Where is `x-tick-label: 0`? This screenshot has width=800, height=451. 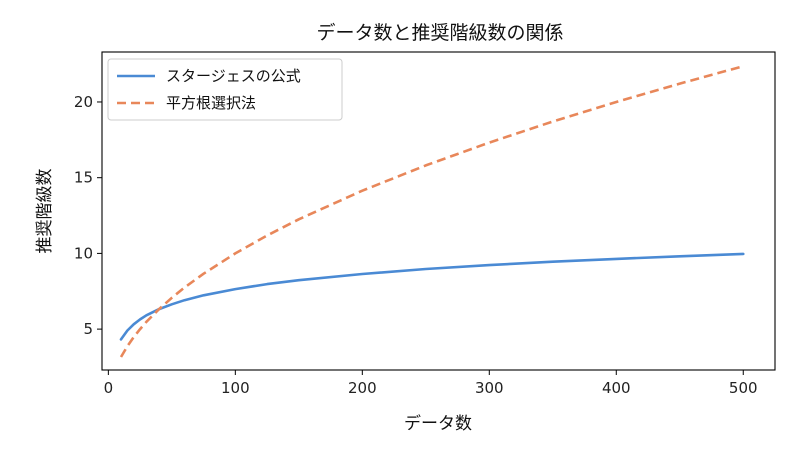 x-tick-label: 0 is located at coordinates (109, 388).